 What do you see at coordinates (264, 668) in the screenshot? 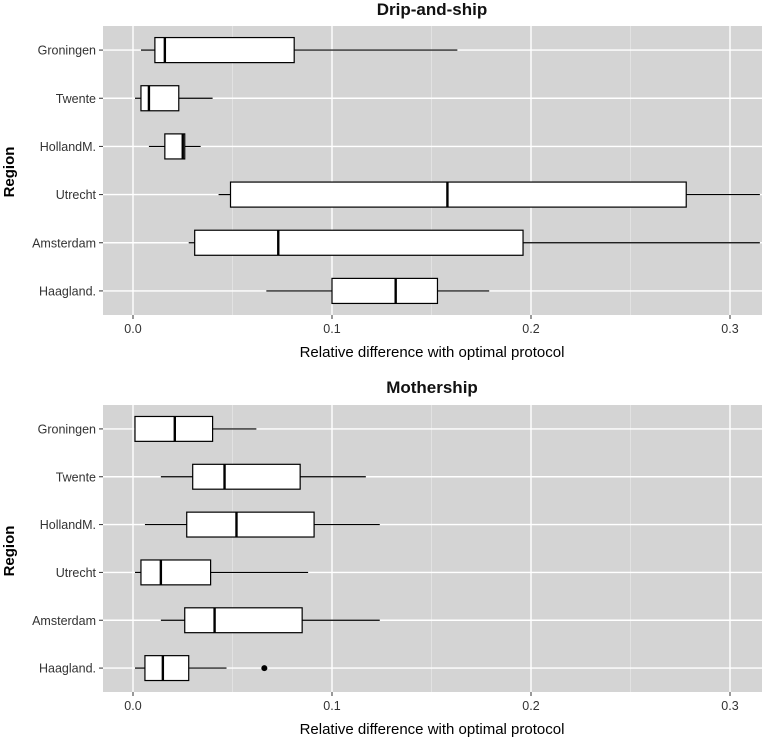
I see `outlier-point` at bounding box center [264, 668].